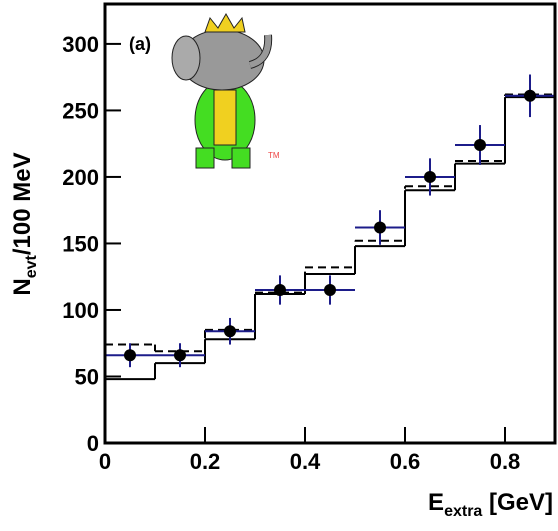  What do you see at coordinates (205, 461) in the screenshot?
I see `x-tick-label: 0.2` at bounding box center [205, 461].